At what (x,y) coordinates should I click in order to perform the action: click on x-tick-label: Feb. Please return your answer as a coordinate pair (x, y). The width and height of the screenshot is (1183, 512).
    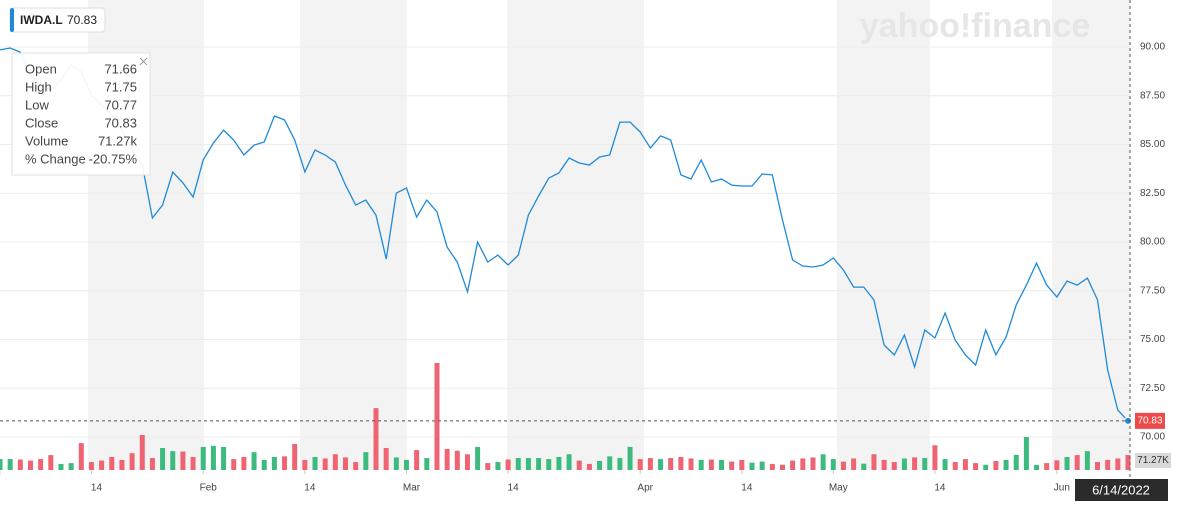
    Looking at the image, I should click on (209, 488).